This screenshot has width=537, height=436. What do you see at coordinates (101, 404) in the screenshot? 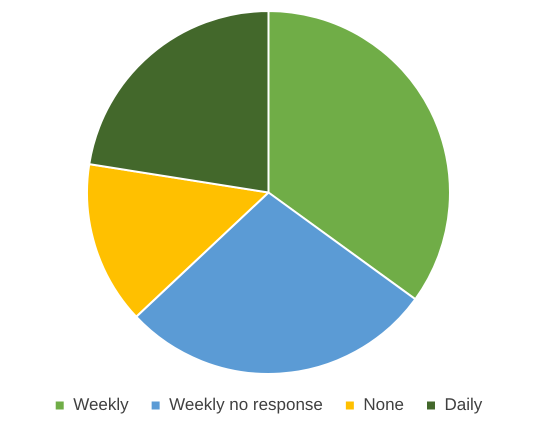
I see `legend-label: Weekly` at bounding box center [101, 404].